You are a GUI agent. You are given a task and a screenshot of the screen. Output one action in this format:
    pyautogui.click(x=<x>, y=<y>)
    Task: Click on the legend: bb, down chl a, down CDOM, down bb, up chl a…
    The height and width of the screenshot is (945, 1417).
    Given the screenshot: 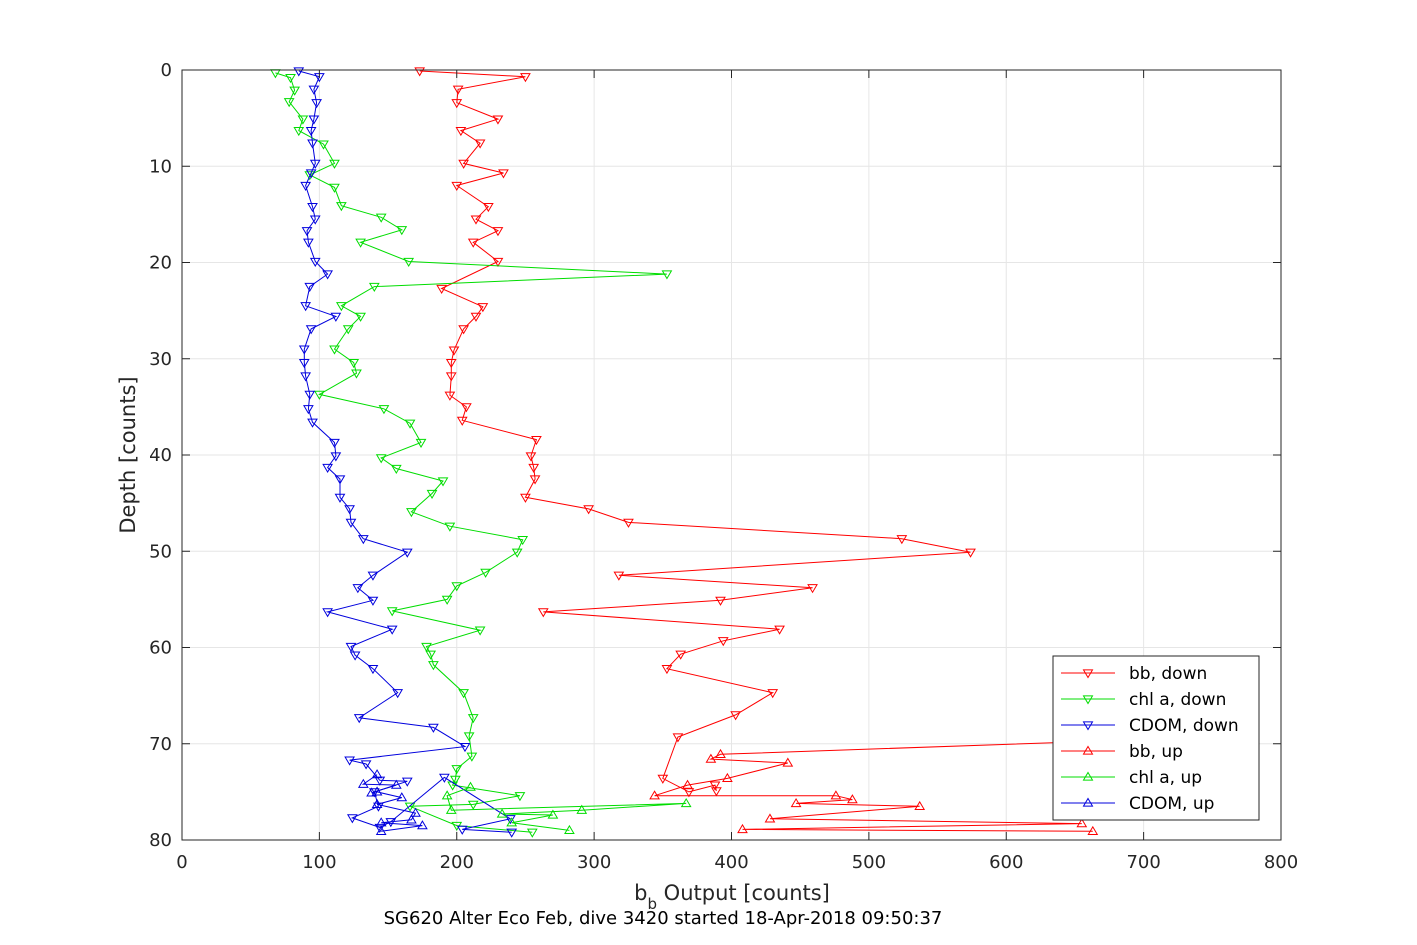 What is the action you would take?
    pyautogui.click(x=1156, y=738)
    